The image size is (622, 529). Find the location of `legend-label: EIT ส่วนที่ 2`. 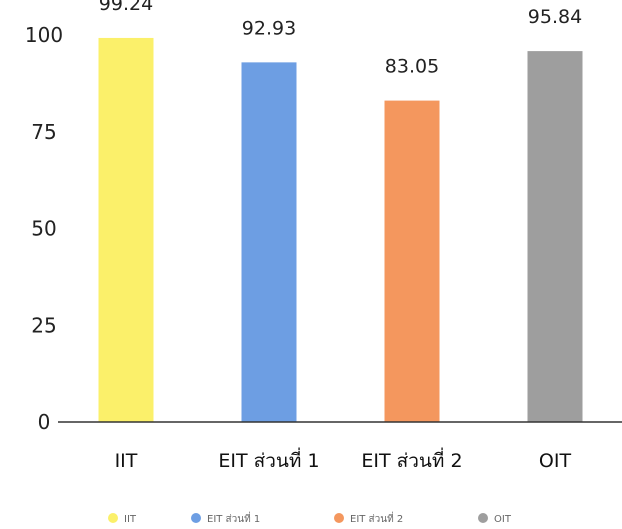

legend-label: EIT ส่วนที่ 2 is located at coordinates (376, 518).